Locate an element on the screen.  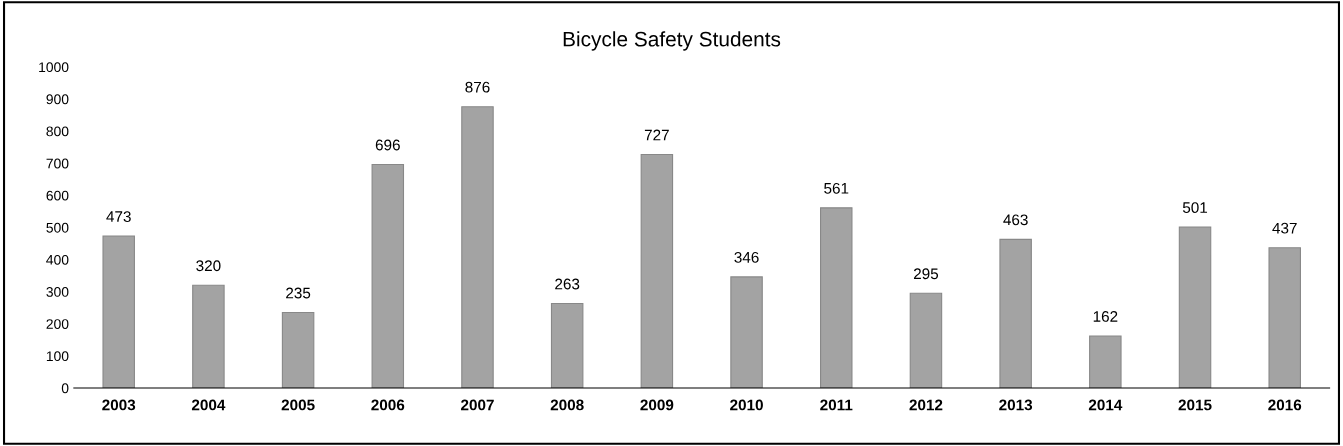
data-label: 696 is located at coordinates (387, 145).